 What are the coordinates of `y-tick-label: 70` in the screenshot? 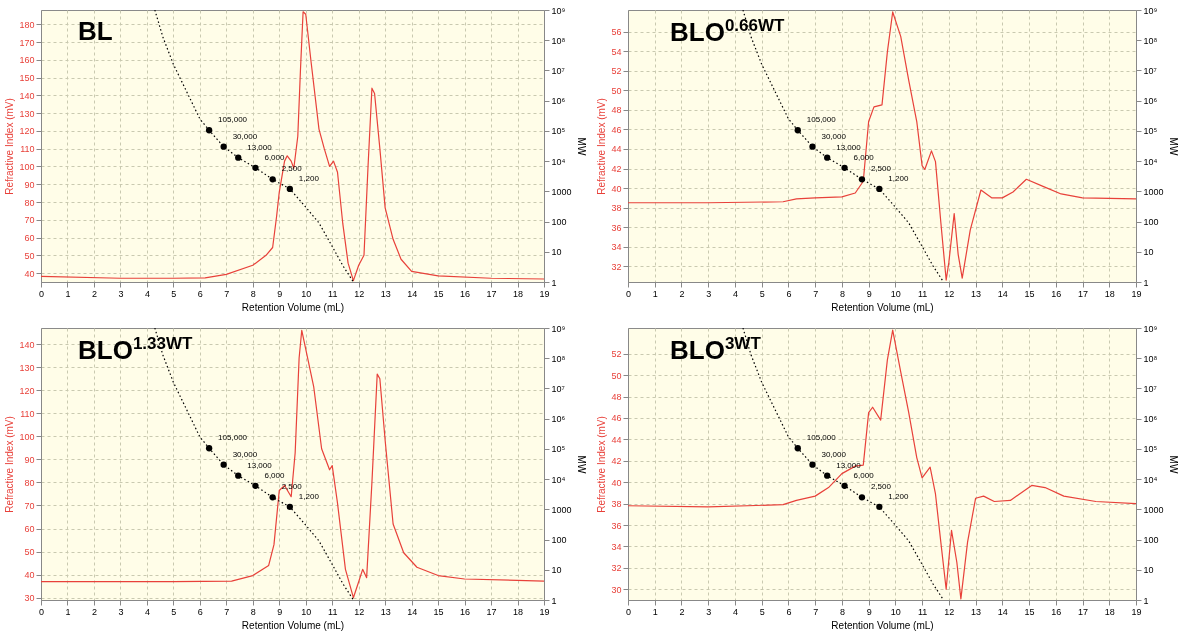 It's located at (29, 505).